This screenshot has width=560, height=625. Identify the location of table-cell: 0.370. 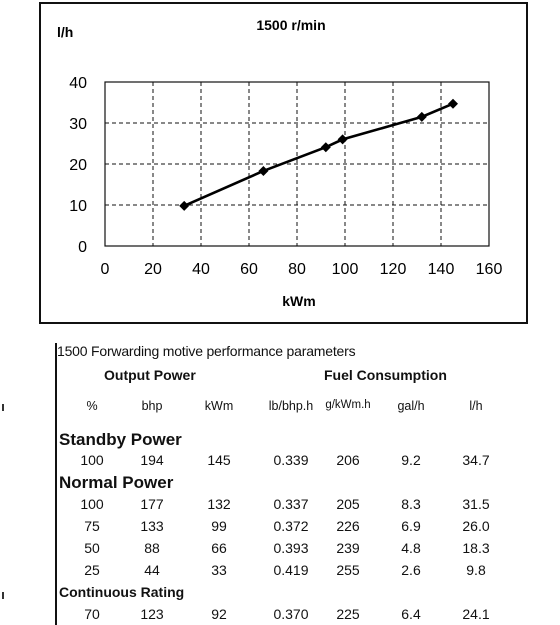
(291, 614).